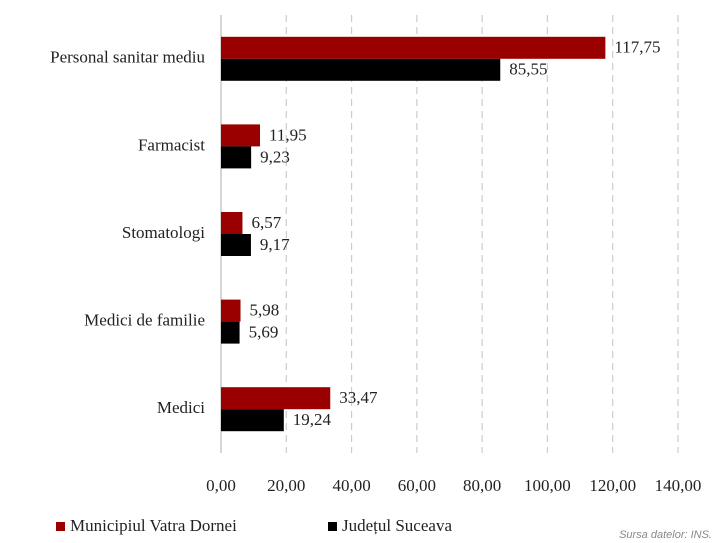  I want to click on y-tick-label: Personal sanitar mediu, so click(127, 57).